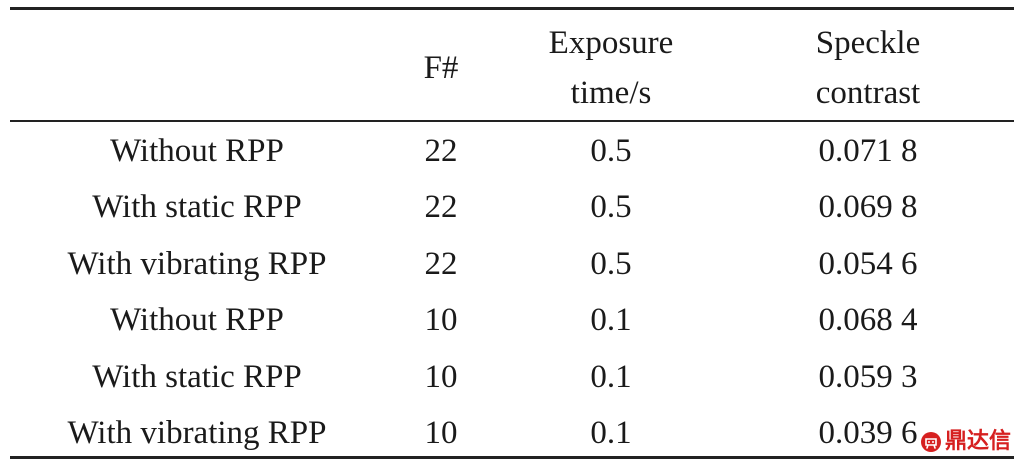 This screenshot has height=464, width=1024. What do you see at coordinates (441, 68) in the screenshot?
I see `header-f-number: F#` at bounding box center [441, 68].